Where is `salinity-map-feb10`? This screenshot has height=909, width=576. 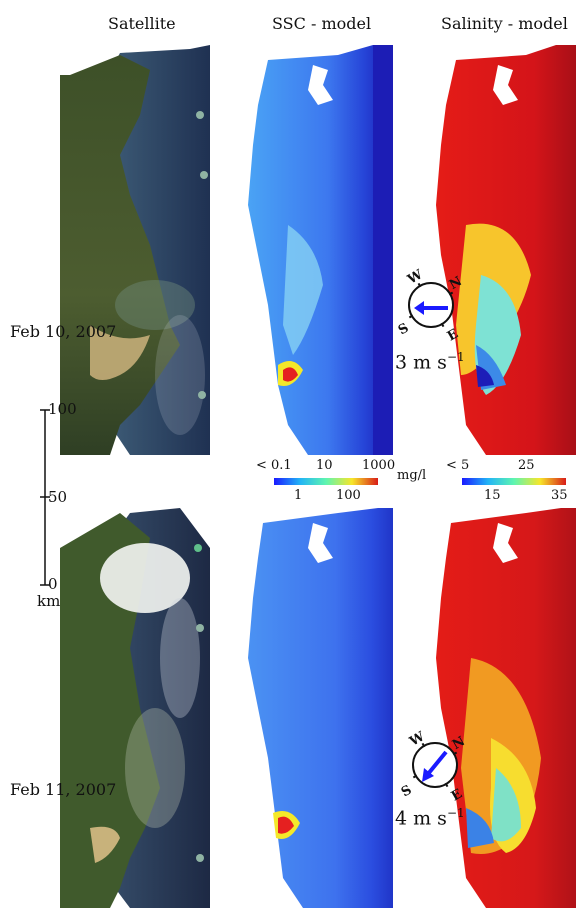
salinity-map-feb10 is located at coordinates (506, 250).